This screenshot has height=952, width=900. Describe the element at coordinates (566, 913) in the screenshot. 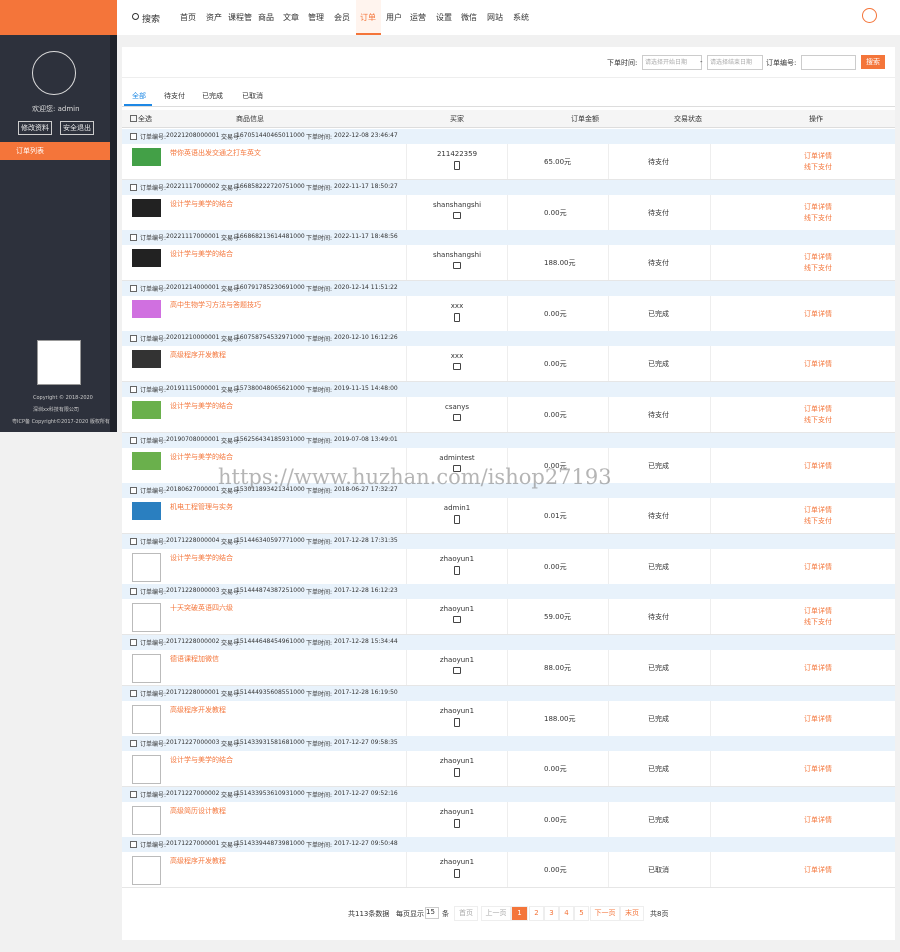

I see `page-button: 4` at that location.